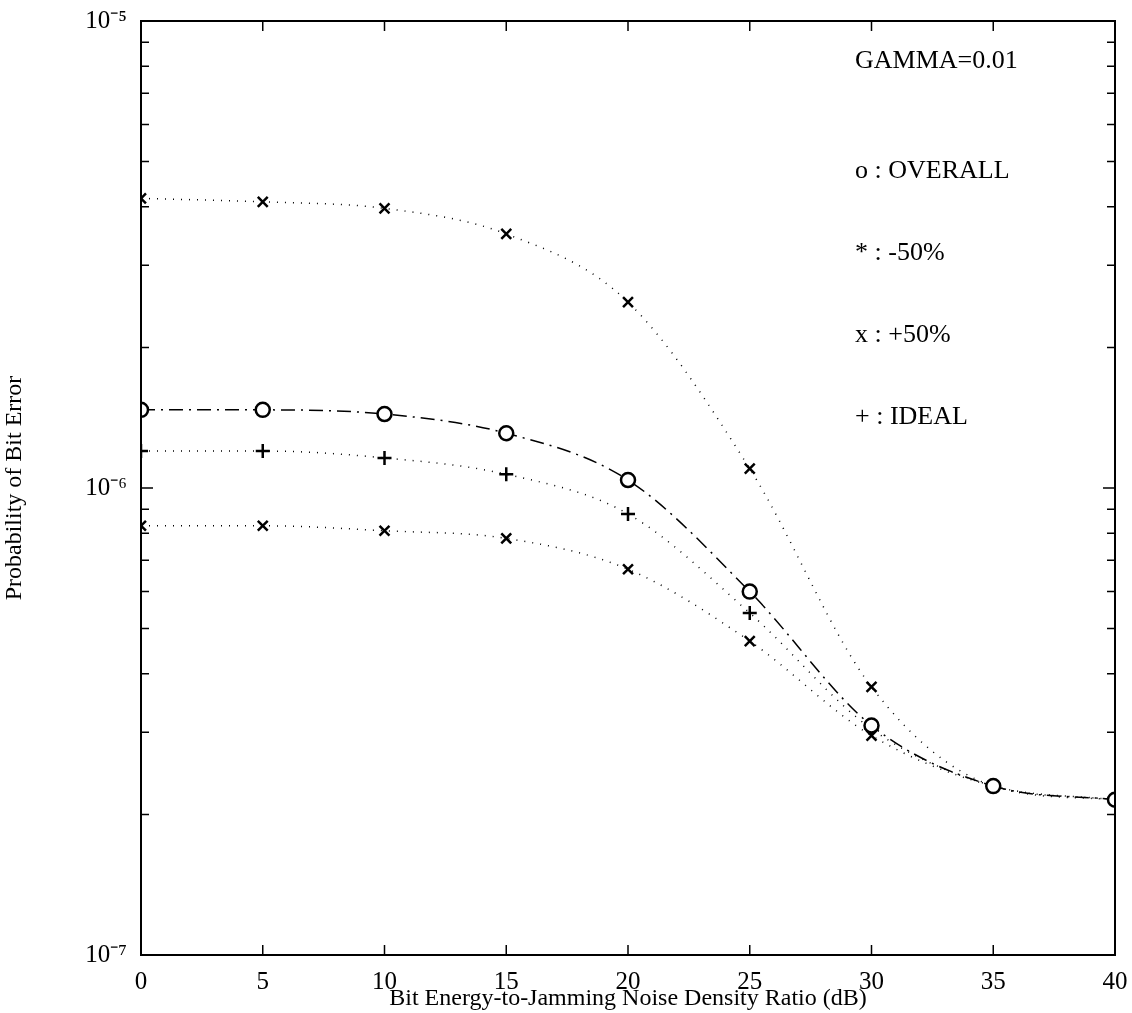 Image resolution: width=1132 pixels, height=1013 pixels. What do you see at coordinates (936, 59) in the screenshot?
I see `annotation: GAMMA=0.01` at bounding box center [936, 59].